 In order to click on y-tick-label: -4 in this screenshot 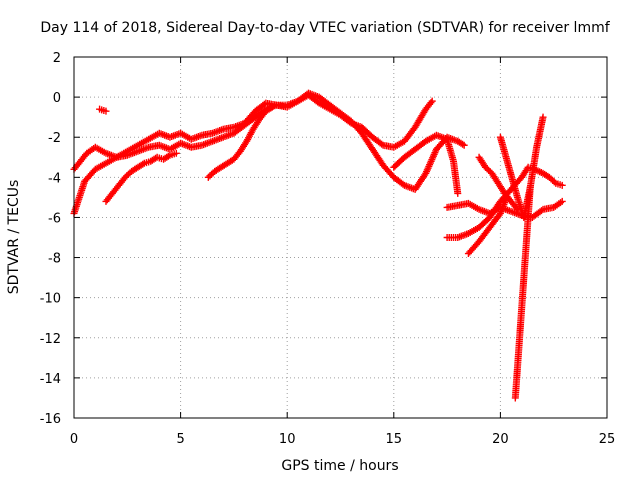, I will do `click(54, 178)`.